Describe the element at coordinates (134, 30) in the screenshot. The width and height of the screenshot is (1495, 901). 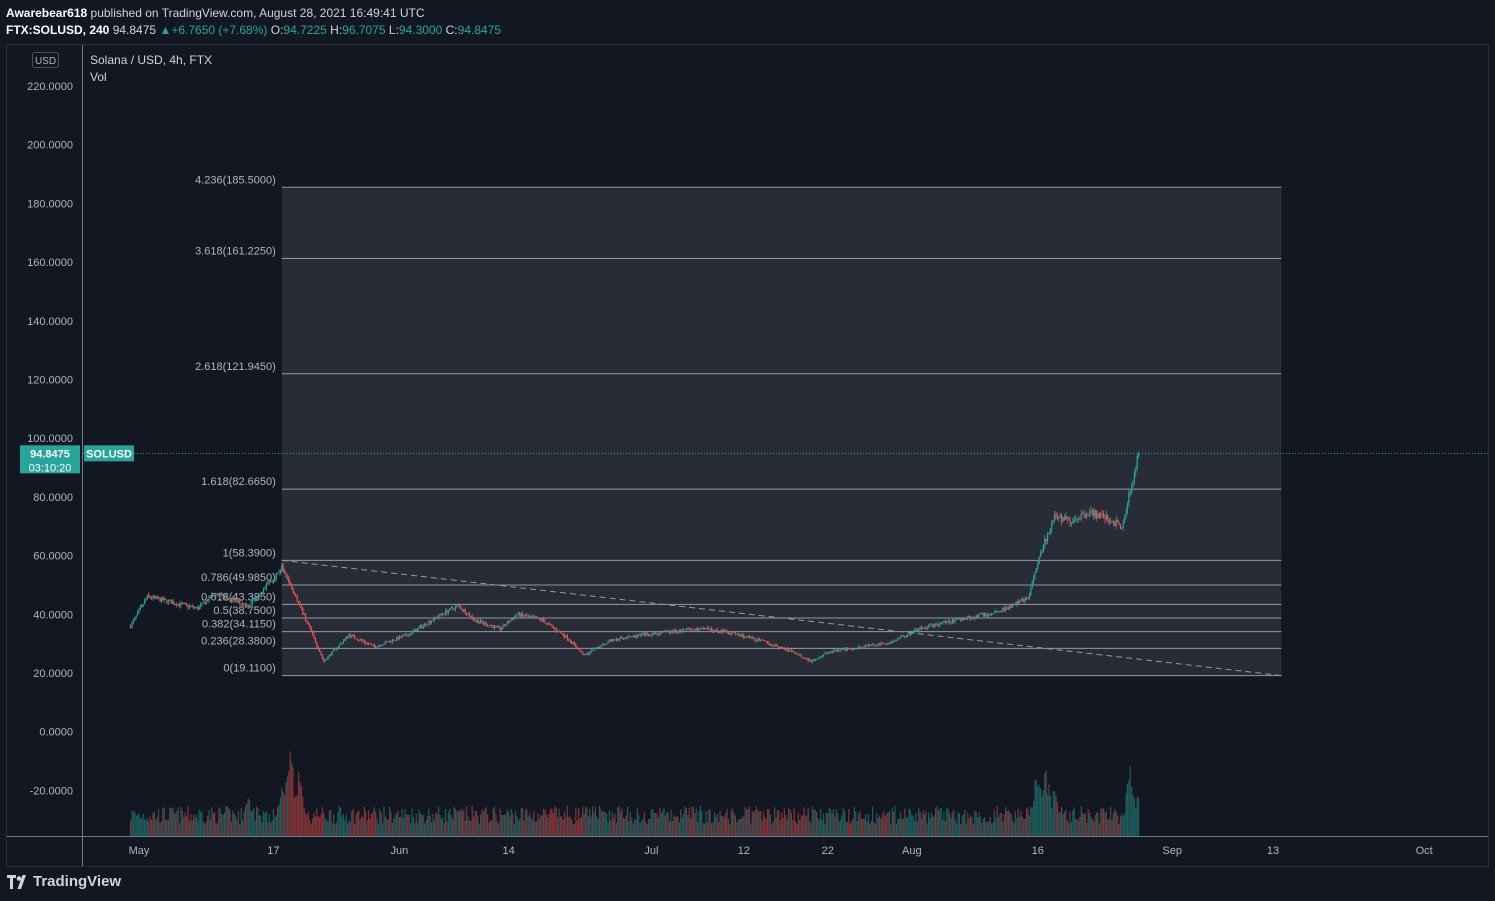
I see `last-price: 94.8475` at that location.